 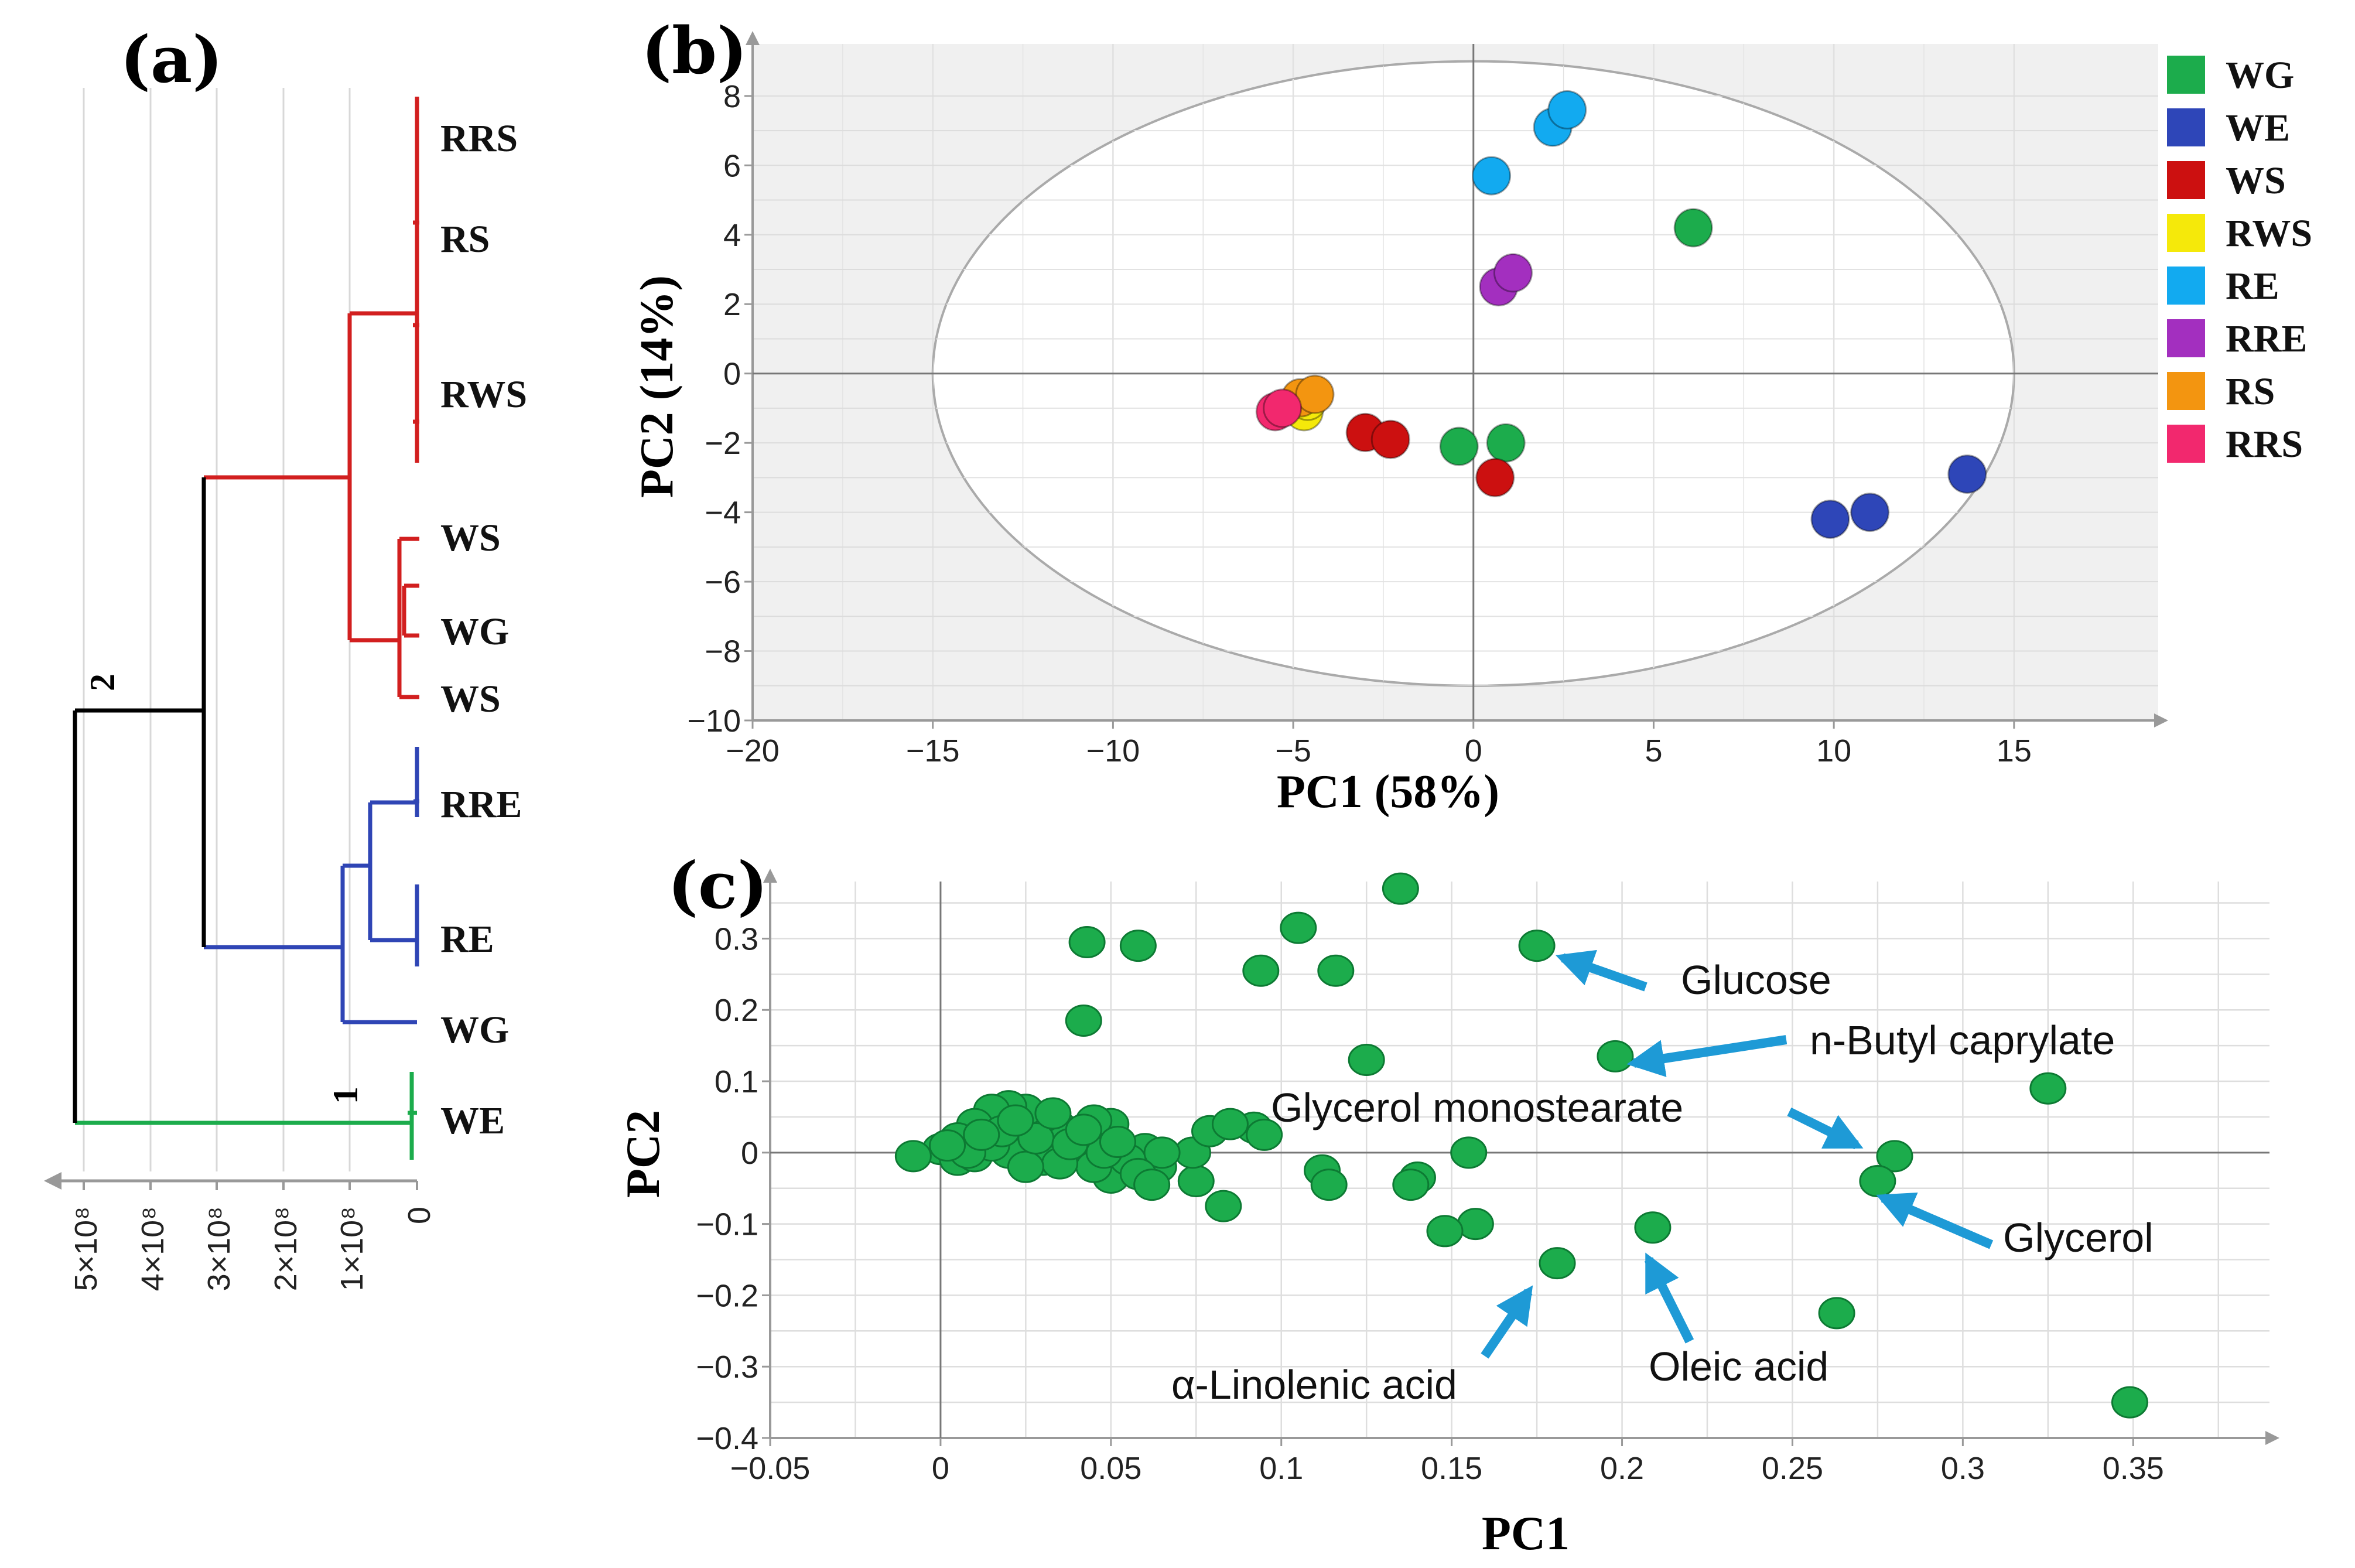 What do you see at coordinates (246, 1116) in the screenshot?
I see `green-cluster-branches` at bounding box center [246, 1116].